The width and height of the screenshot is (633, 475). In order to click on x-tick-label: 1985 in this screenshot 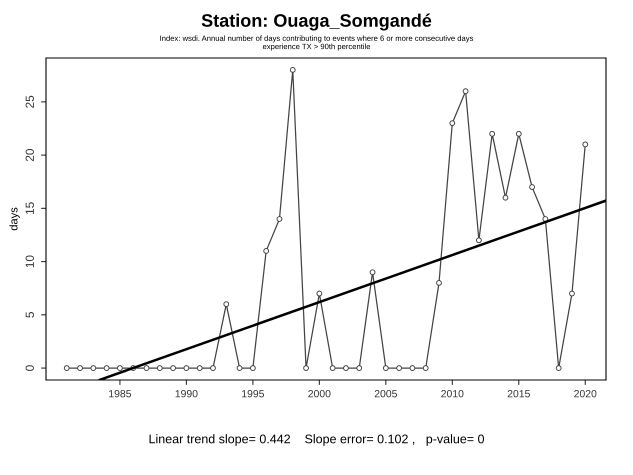, I will do `click(120, 394)`.